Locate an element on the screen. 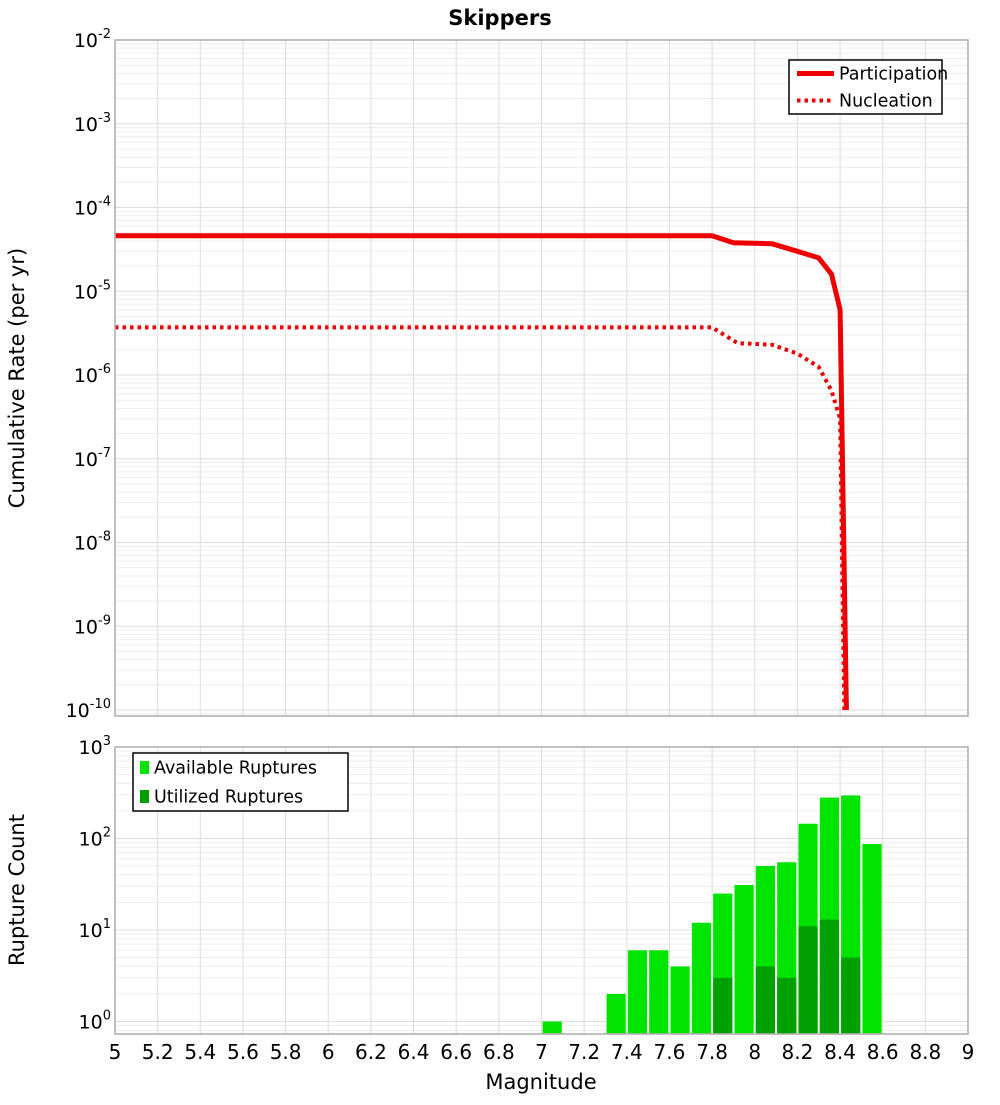 The height and width of the screenshot is (1105, 1000). y-tick-label: 10³ is located at coordinates (95, 746).